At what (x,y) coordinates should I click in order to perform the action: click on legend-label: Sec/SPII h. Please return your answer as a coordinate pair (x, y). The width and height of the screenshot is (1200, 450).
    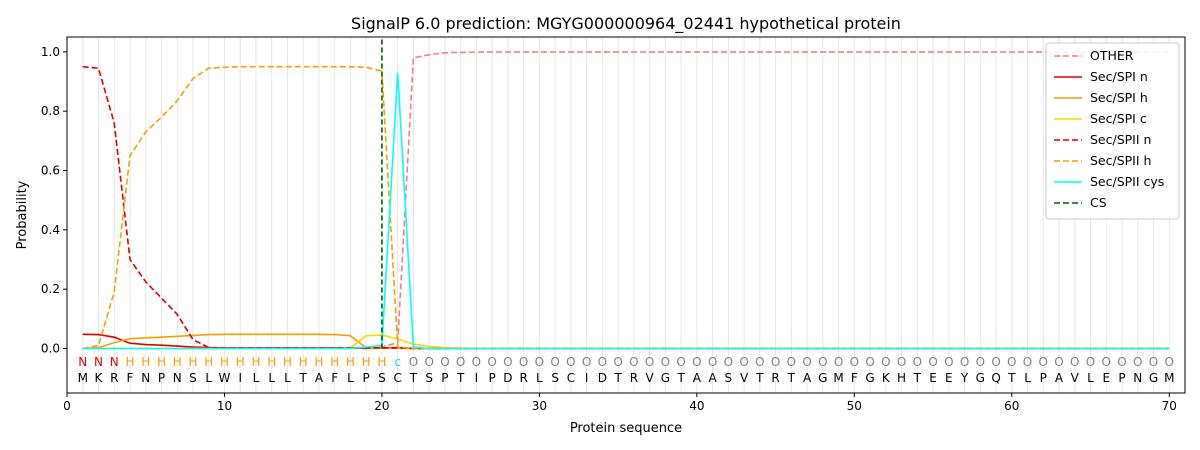
    Looking at the image, I should click on (1120, 160).